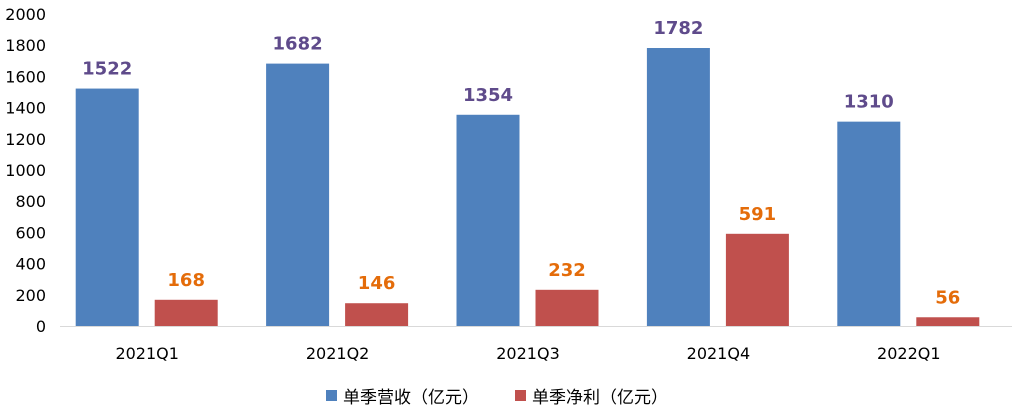 Image resolution: width=1020 pixels, height=411 pixels. I want to click on data-label-revenue: 1310, so click(869, 102).